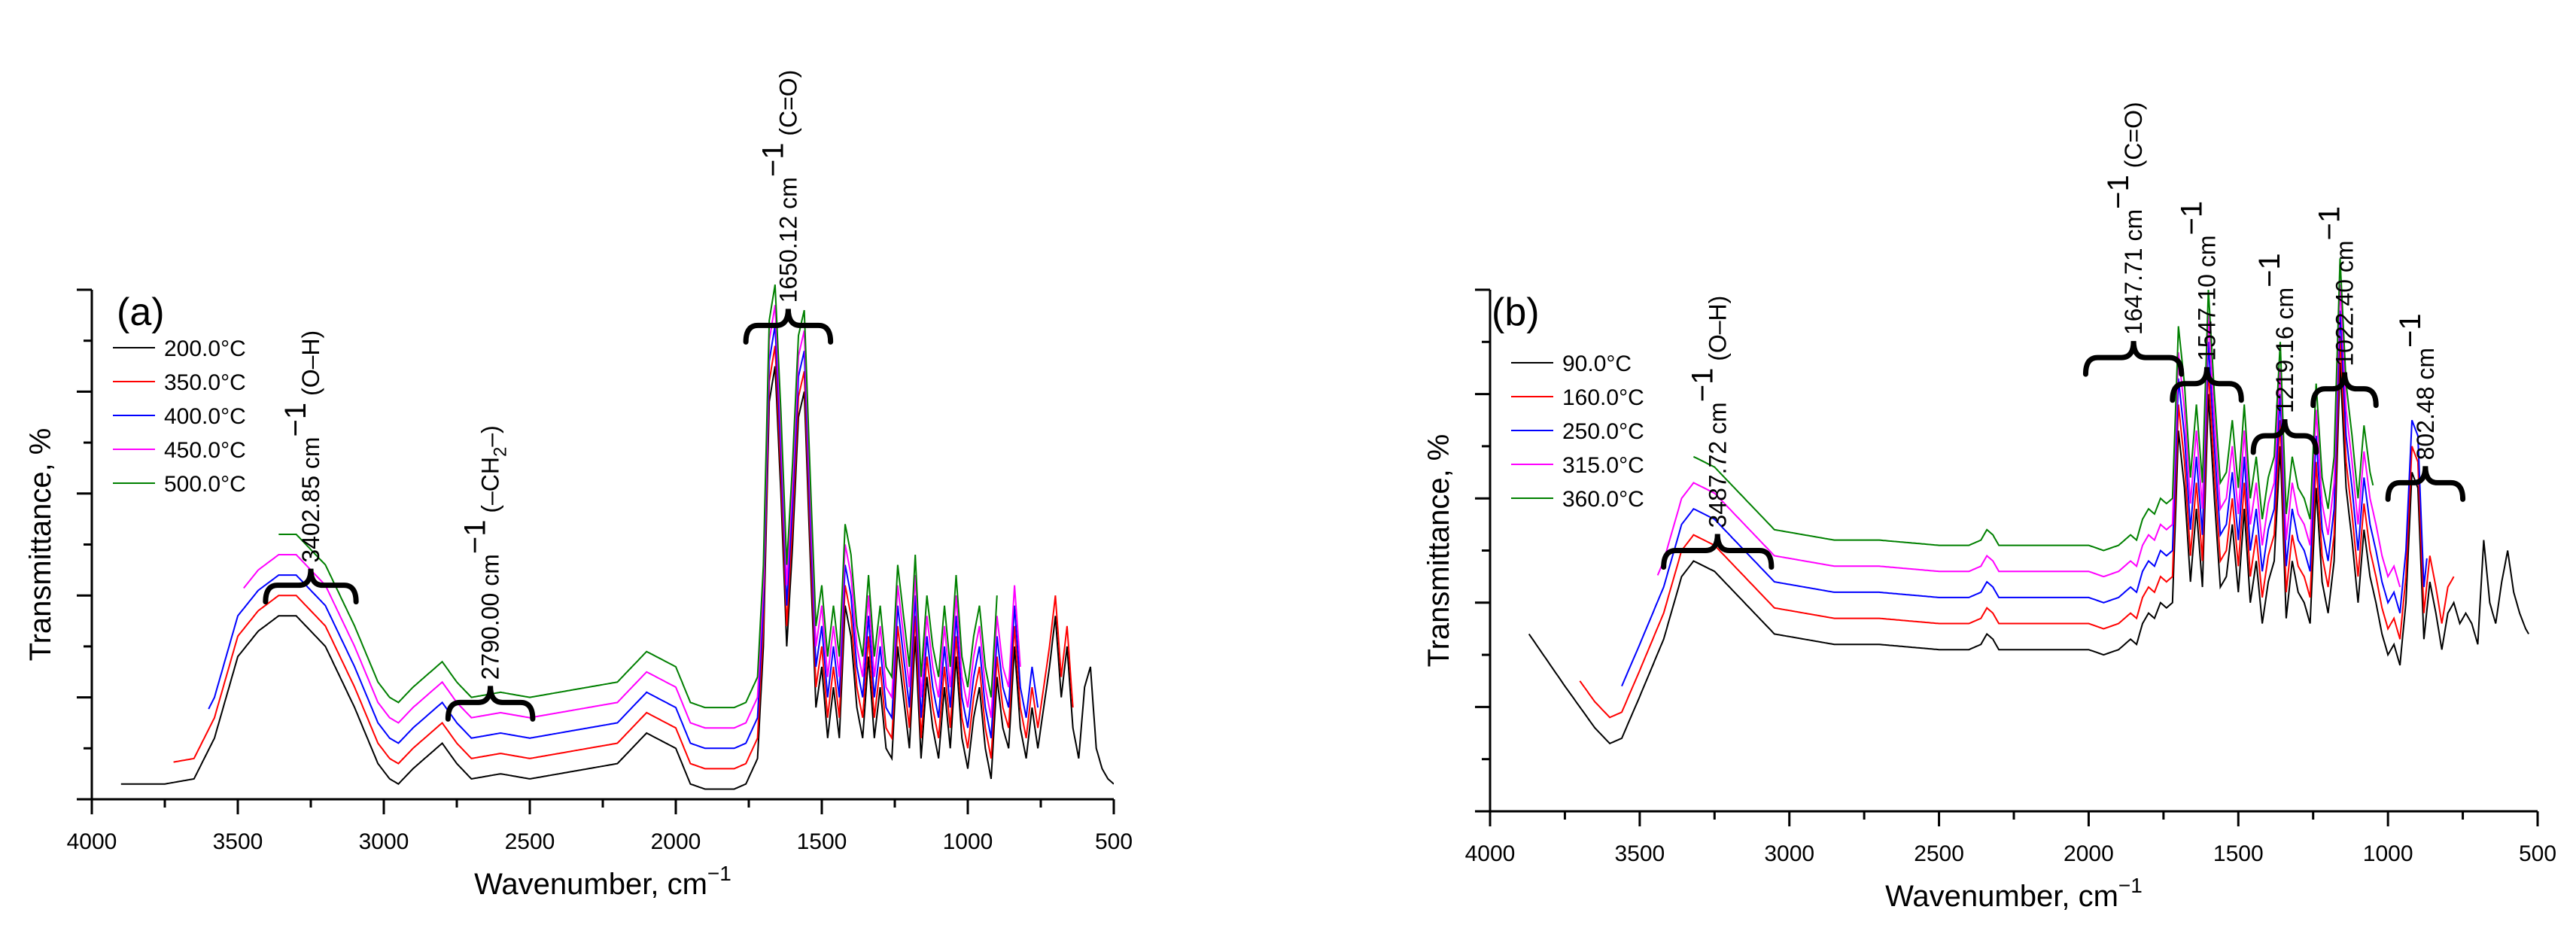  I want to click on annotation-label-main: 802.48 cm, so click(2425, 404).